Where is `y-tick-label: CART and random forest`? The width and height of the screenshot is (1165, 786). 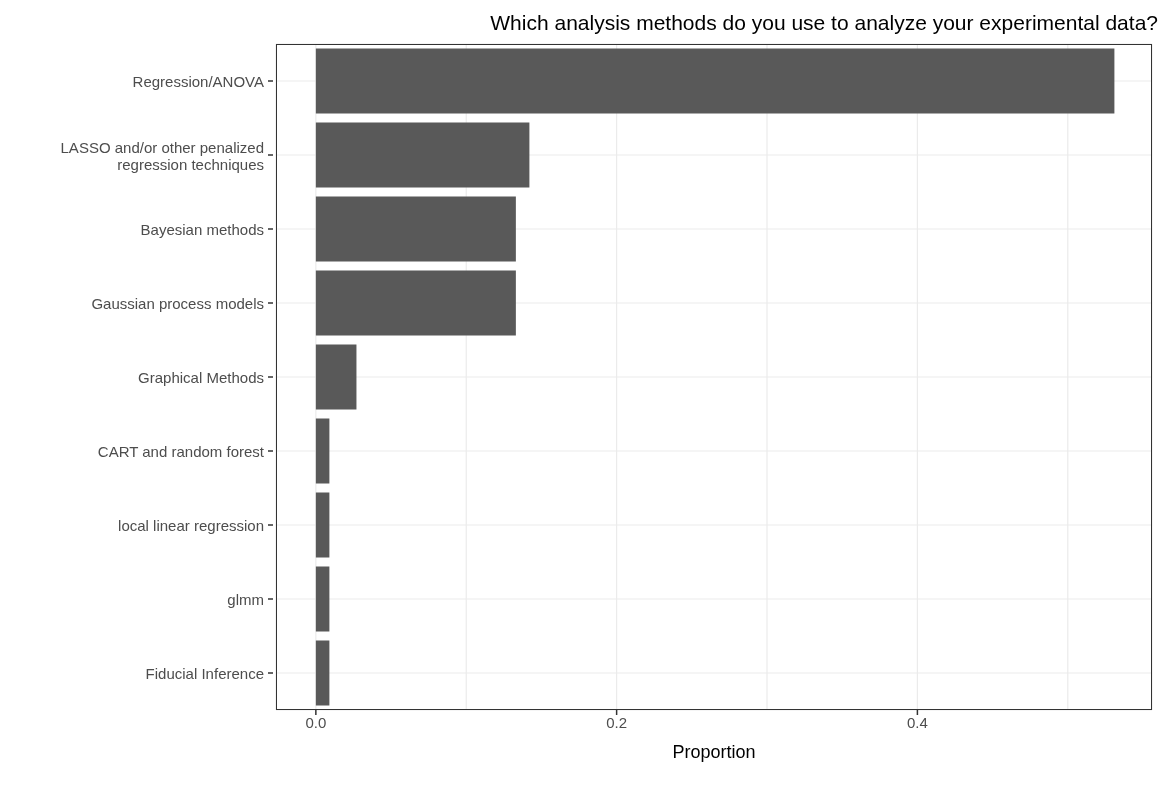
y-tick-label: CART and random forest is located at coordinates (181, 451).